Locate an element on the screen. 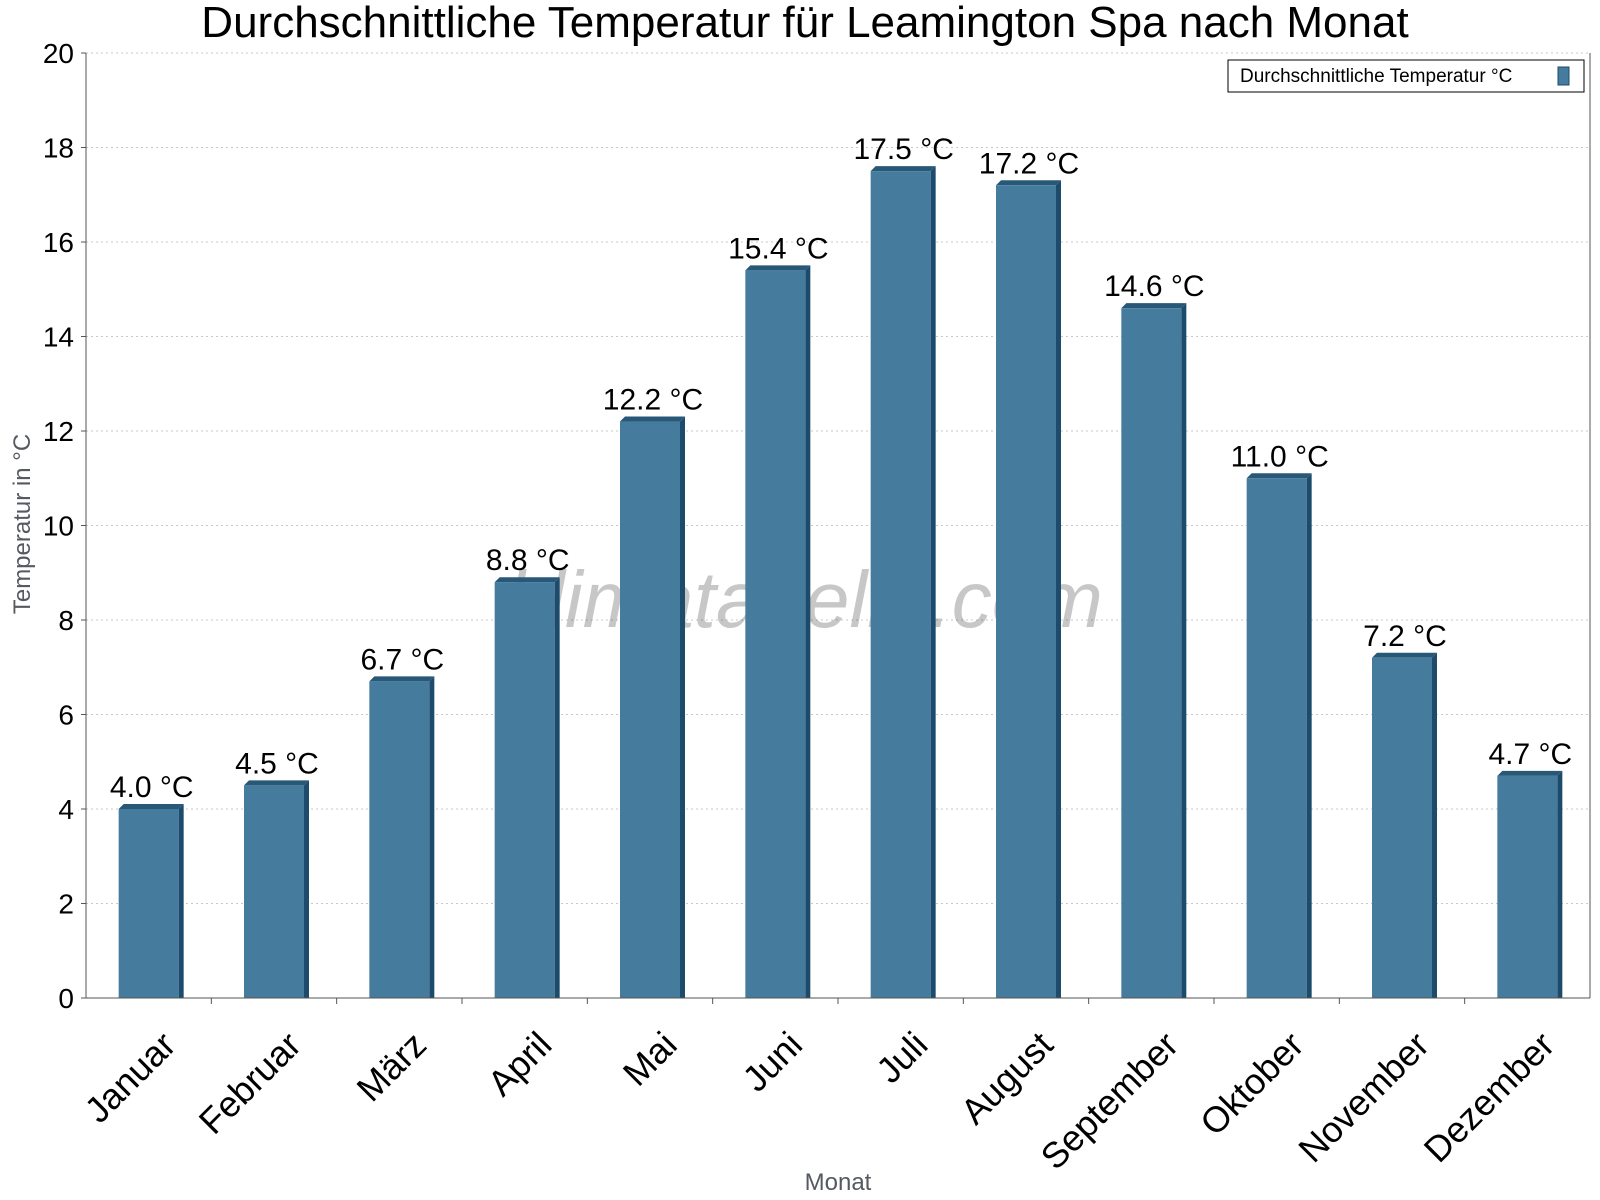  data-label: 17.5 °C is located at coordinates (903, 149).